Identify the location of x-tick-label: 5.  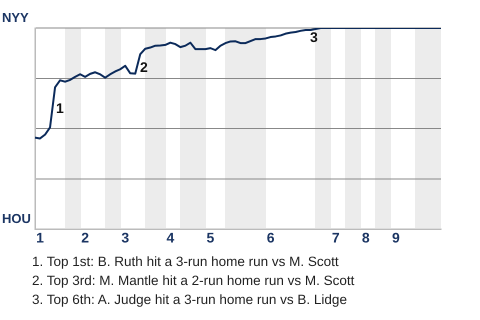
(210, 237).